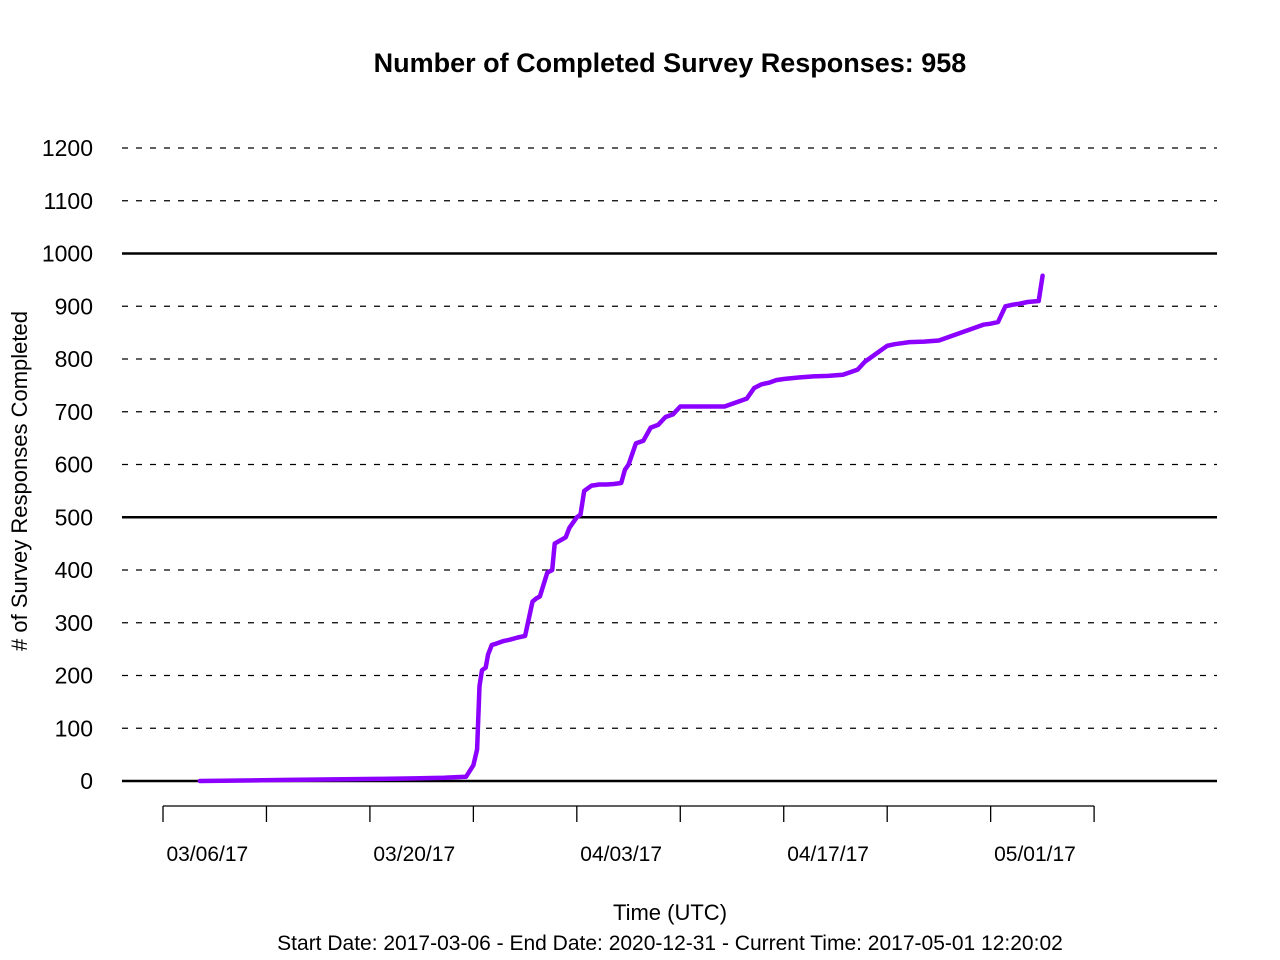  Describe the element at coordinates (1035, 854) in the screenshot. I see `x-tick-label: 05/01/17` at that location.